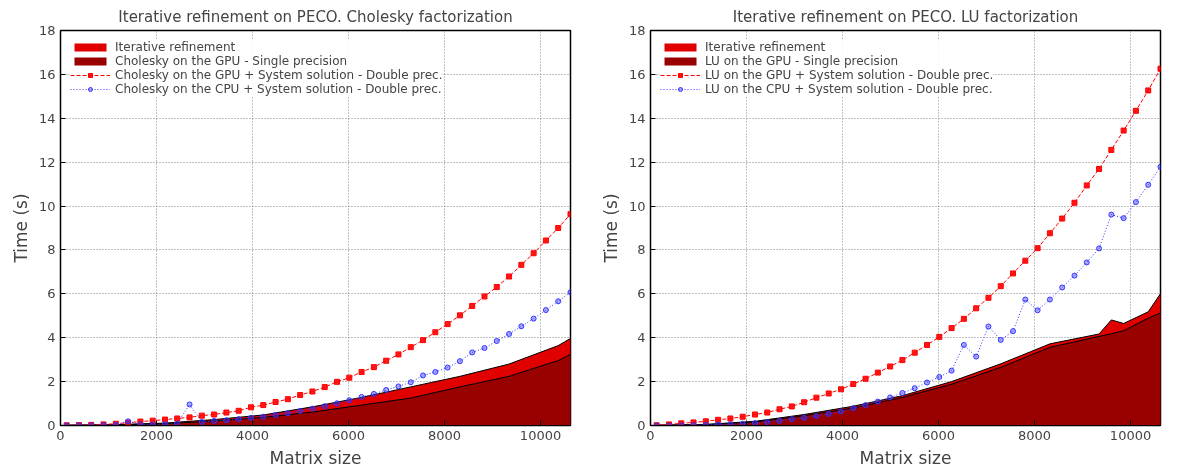 The height and width of the screenshot is (473, 1182). I want to click on legend-label: Cholesky on the GPU + System solution - Double prec., so click(279, 75).